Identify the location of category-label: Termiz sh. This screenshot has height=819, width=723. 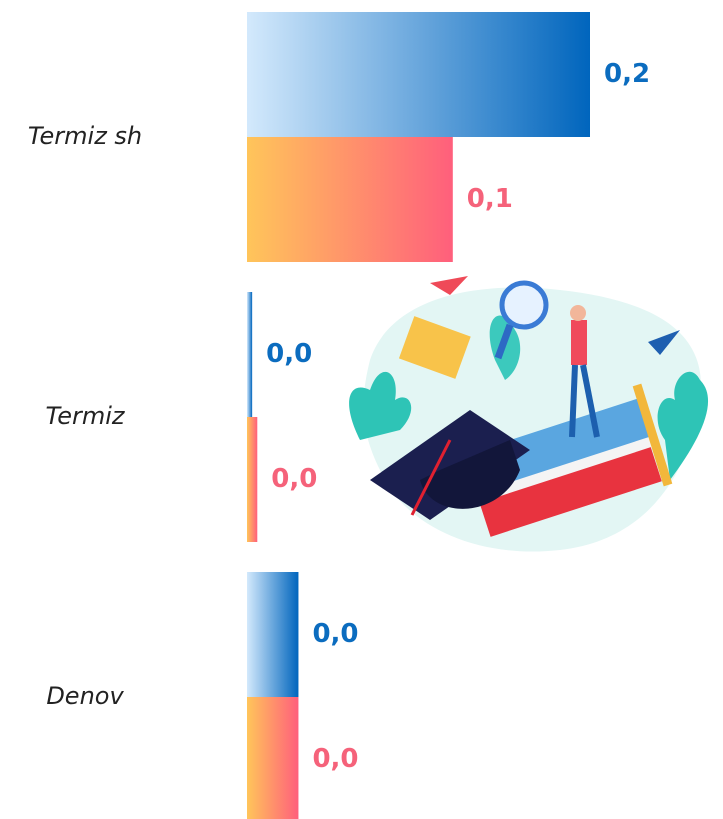
(85, 136).